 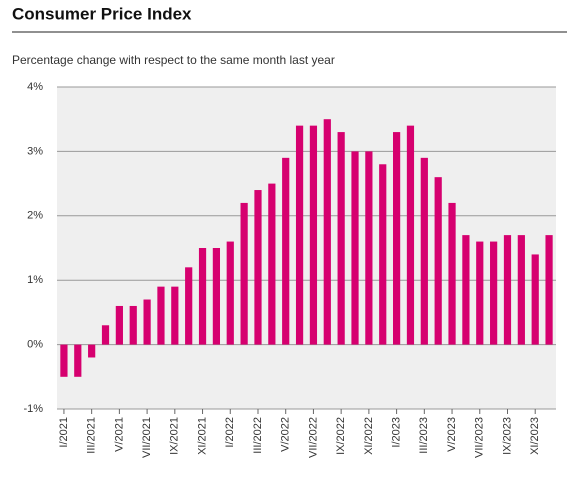 What do you see at coordinates (424, 435) in the screenshot?
I see `x-tick-label: III/2023` at bounding box center [424, 435].